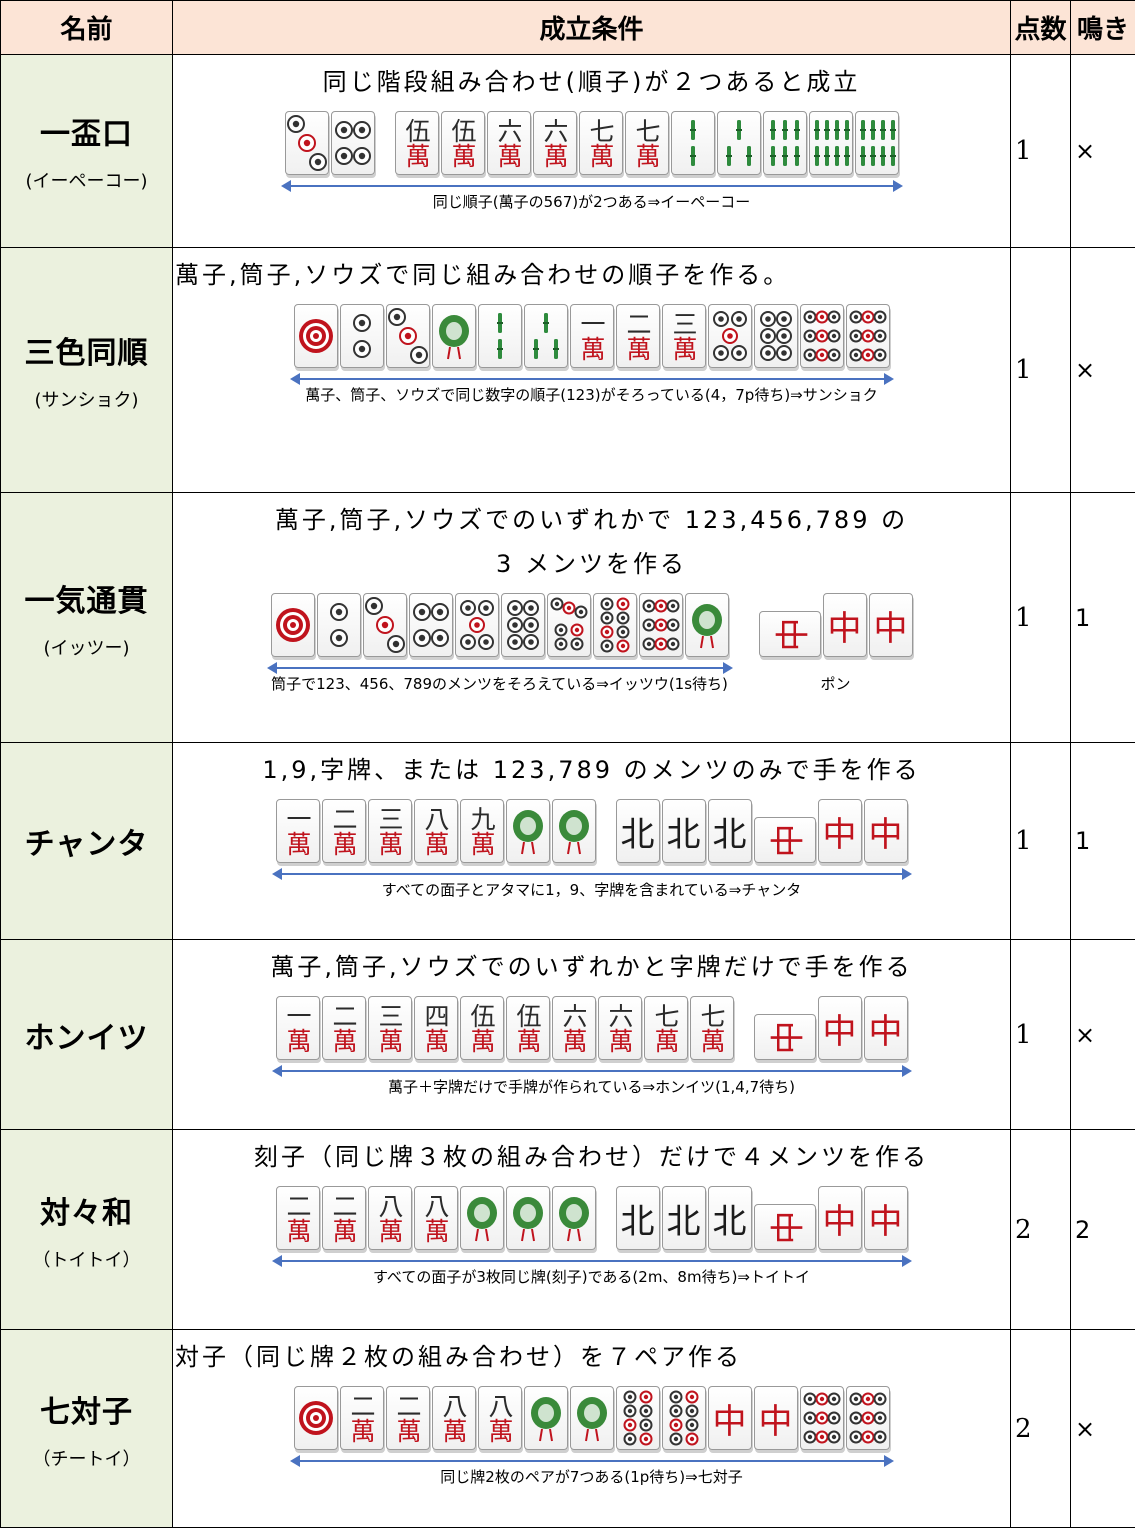  What do you see at coordinates (591, 831) in the screenshot?
I see `tile-row: 一萬 二萬 三萬 八萬 九萬北北北中中中` at bounding box center [591, 831].